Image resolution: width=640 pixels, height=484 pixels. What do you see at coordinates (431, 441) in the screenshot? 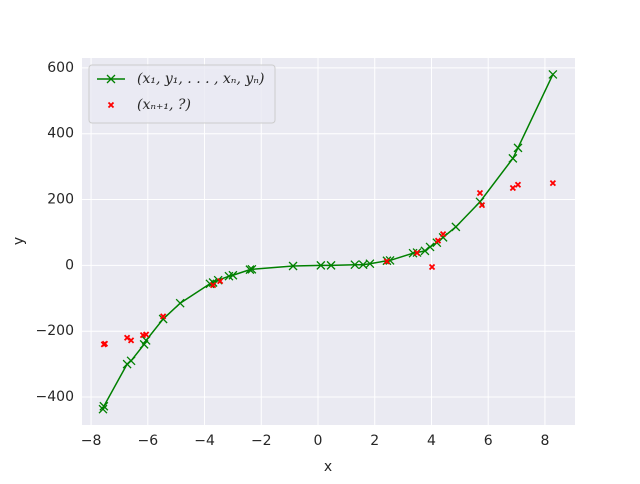
I see `x-tick-label: 4` at bounding box center [431, 441].